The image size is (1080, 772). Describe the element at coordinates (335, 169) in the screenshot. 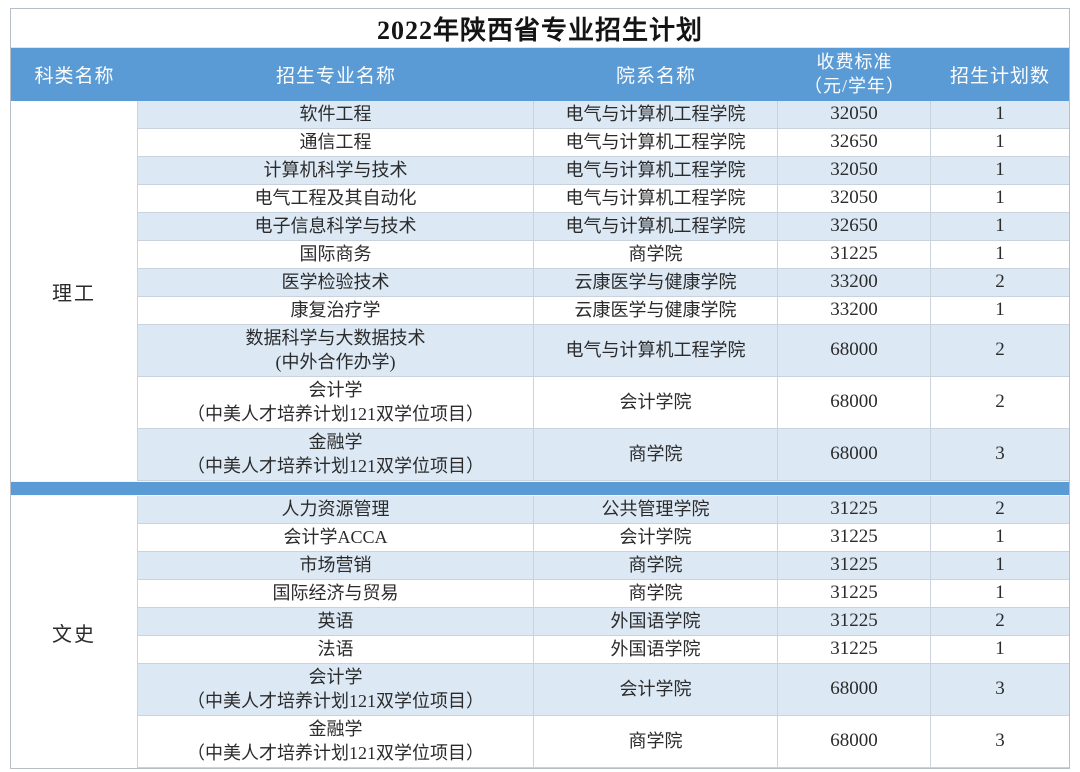

I see `major-name: 计算机科学与技术` at that location.